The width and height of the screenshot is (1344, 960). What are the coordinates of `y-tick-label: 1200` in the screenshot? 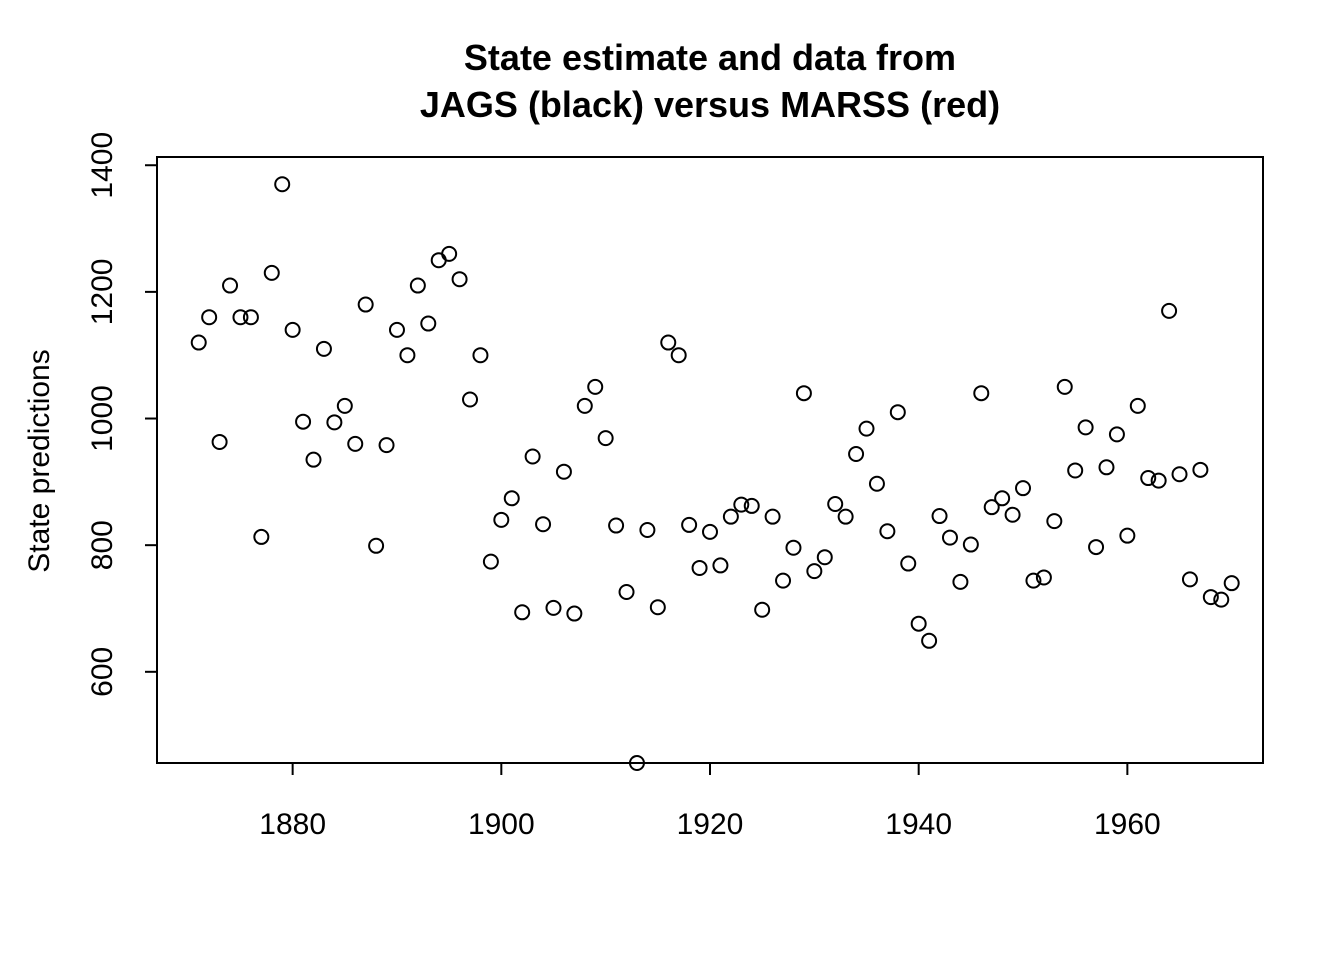 It's located at (102, 292).